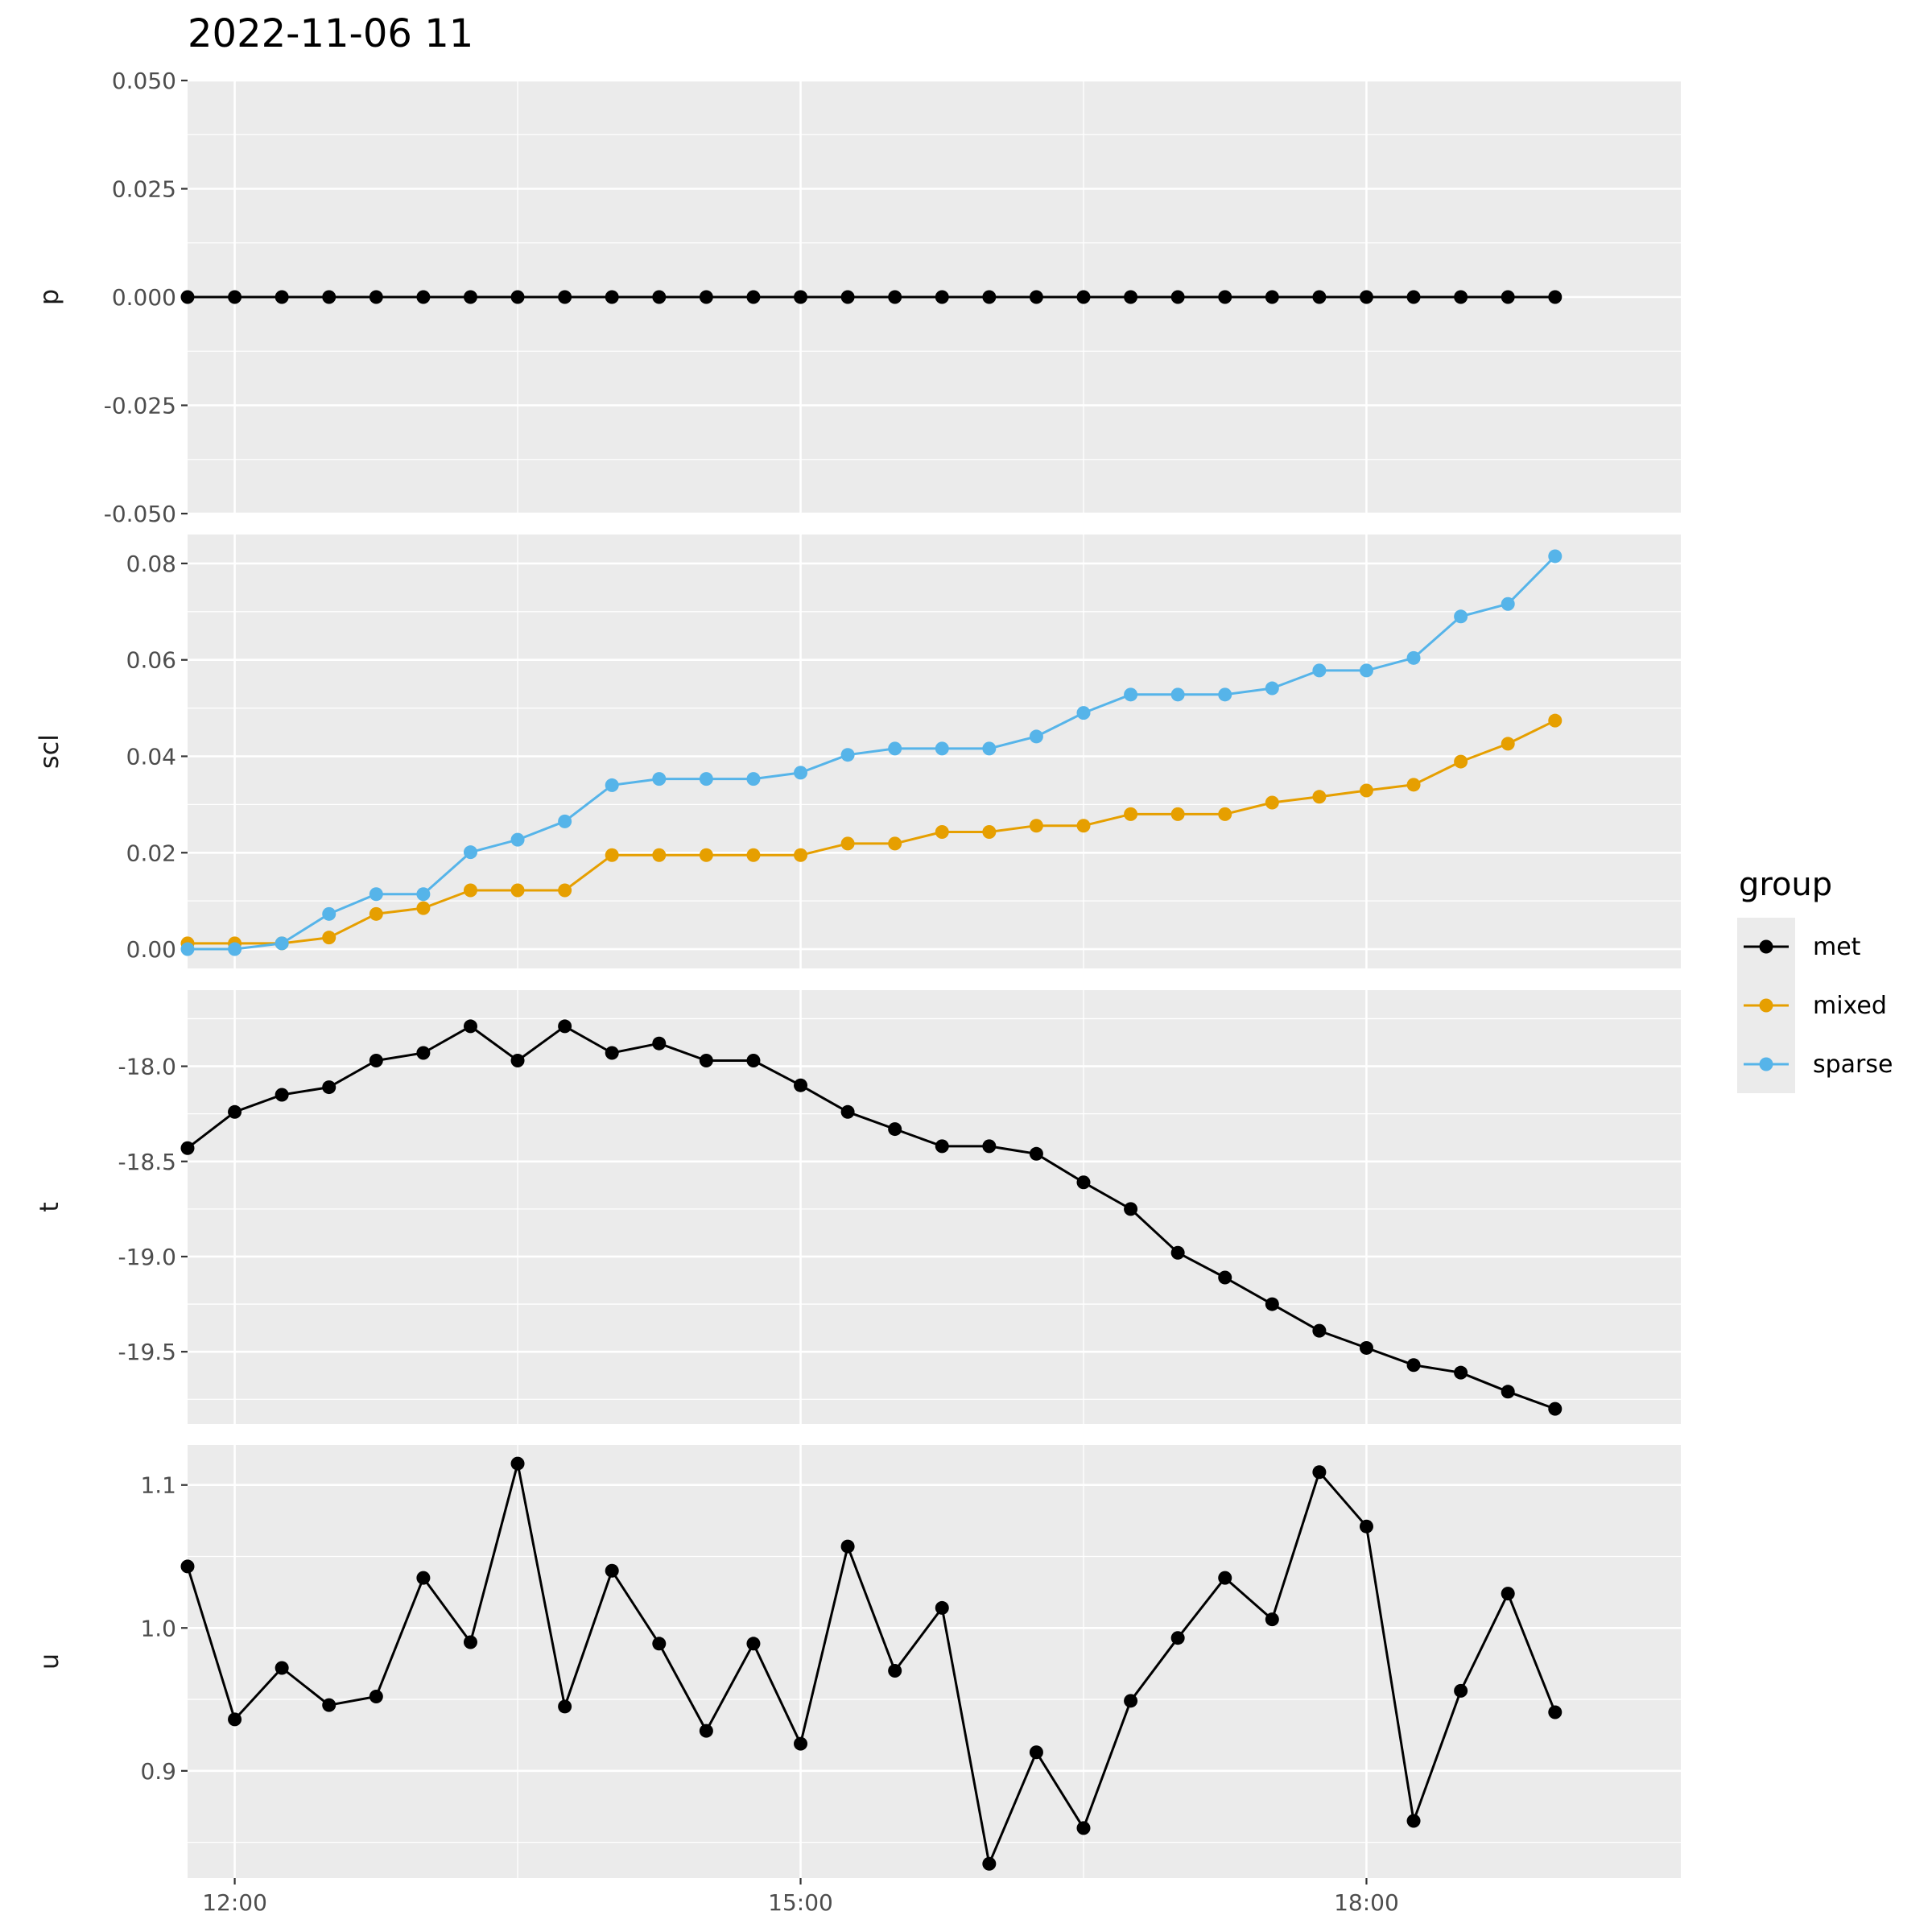 Image resolution: width=1932 pixels, height=1932 pixels. Describe the element at coordinates (140, 406) in the screenshot. I see `y-tick-label: -0.025` at that location.